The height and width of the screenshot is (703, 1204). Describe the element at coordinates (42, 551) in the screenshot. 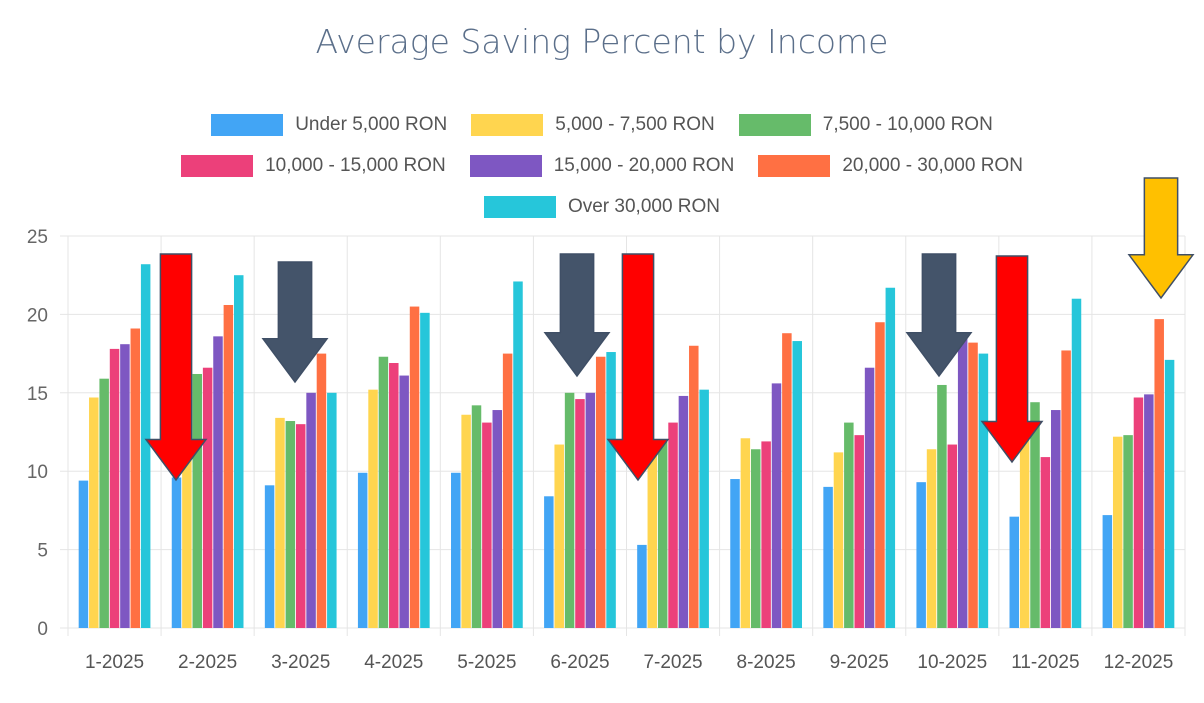

I see `y-tick-label: 5` at that location.